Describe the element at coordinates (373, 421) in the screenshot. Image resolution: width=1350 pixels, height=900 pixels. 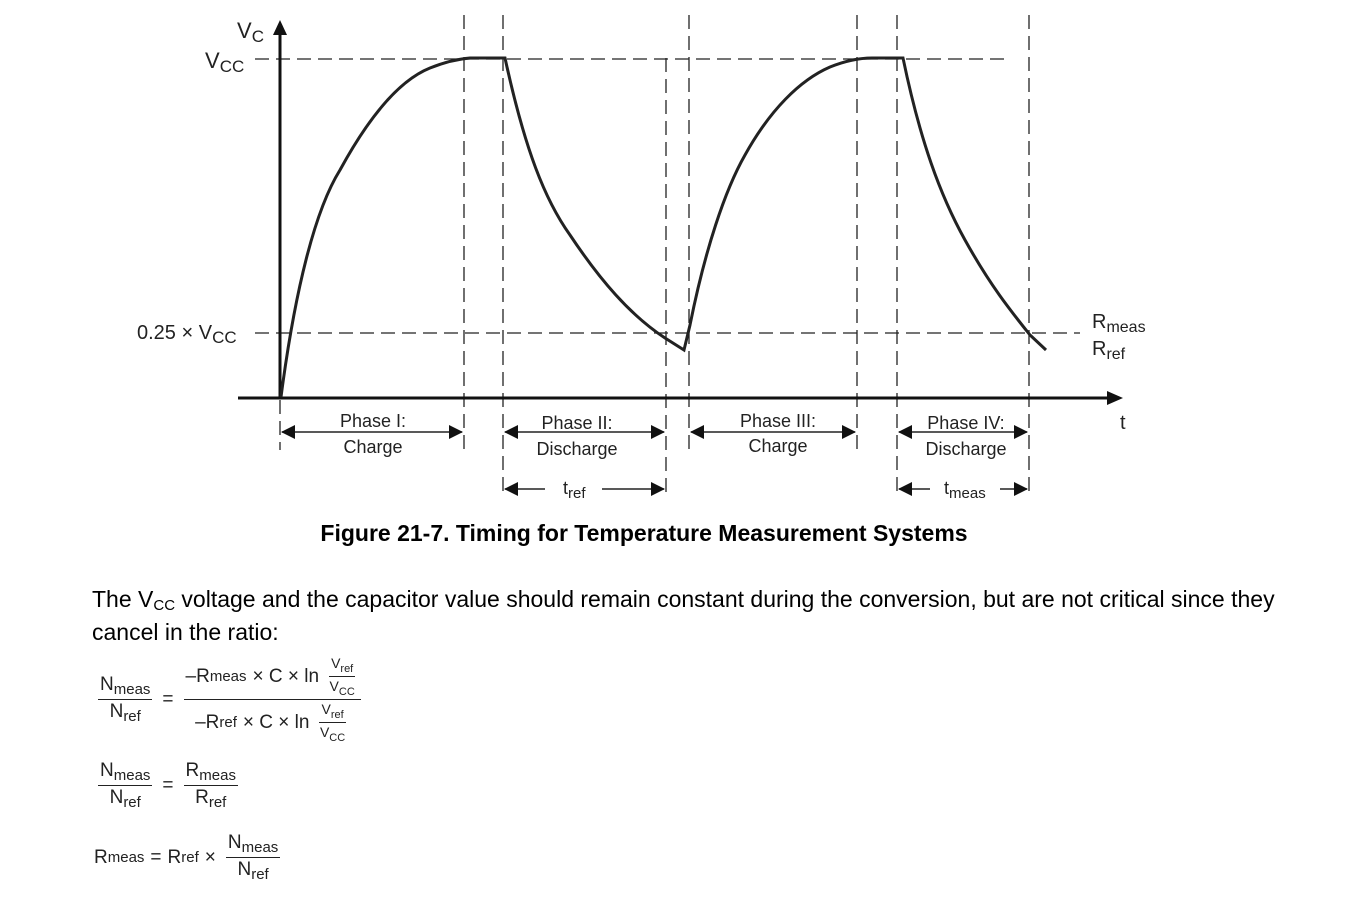
I see `phase-1-title: Phase I:` at that location.